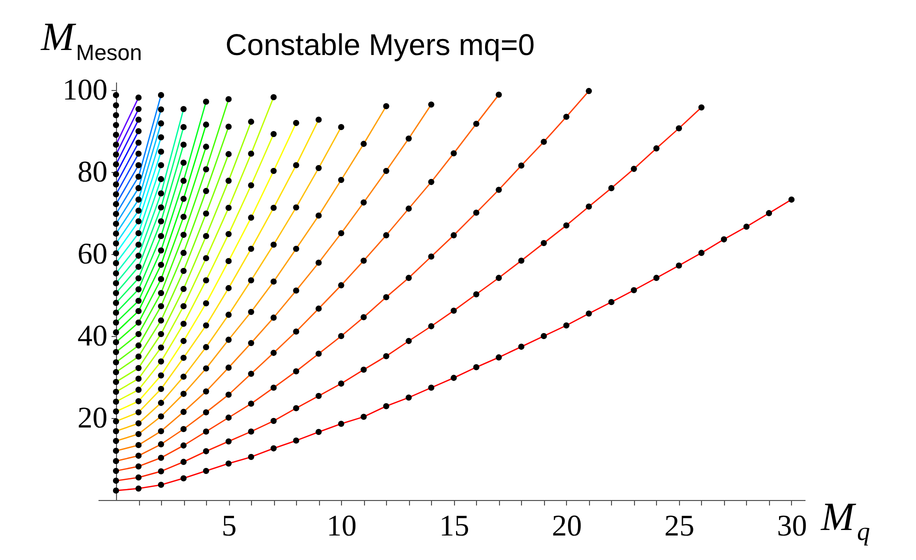  I want to click on y-tick-label: 40, so click(93, 336).